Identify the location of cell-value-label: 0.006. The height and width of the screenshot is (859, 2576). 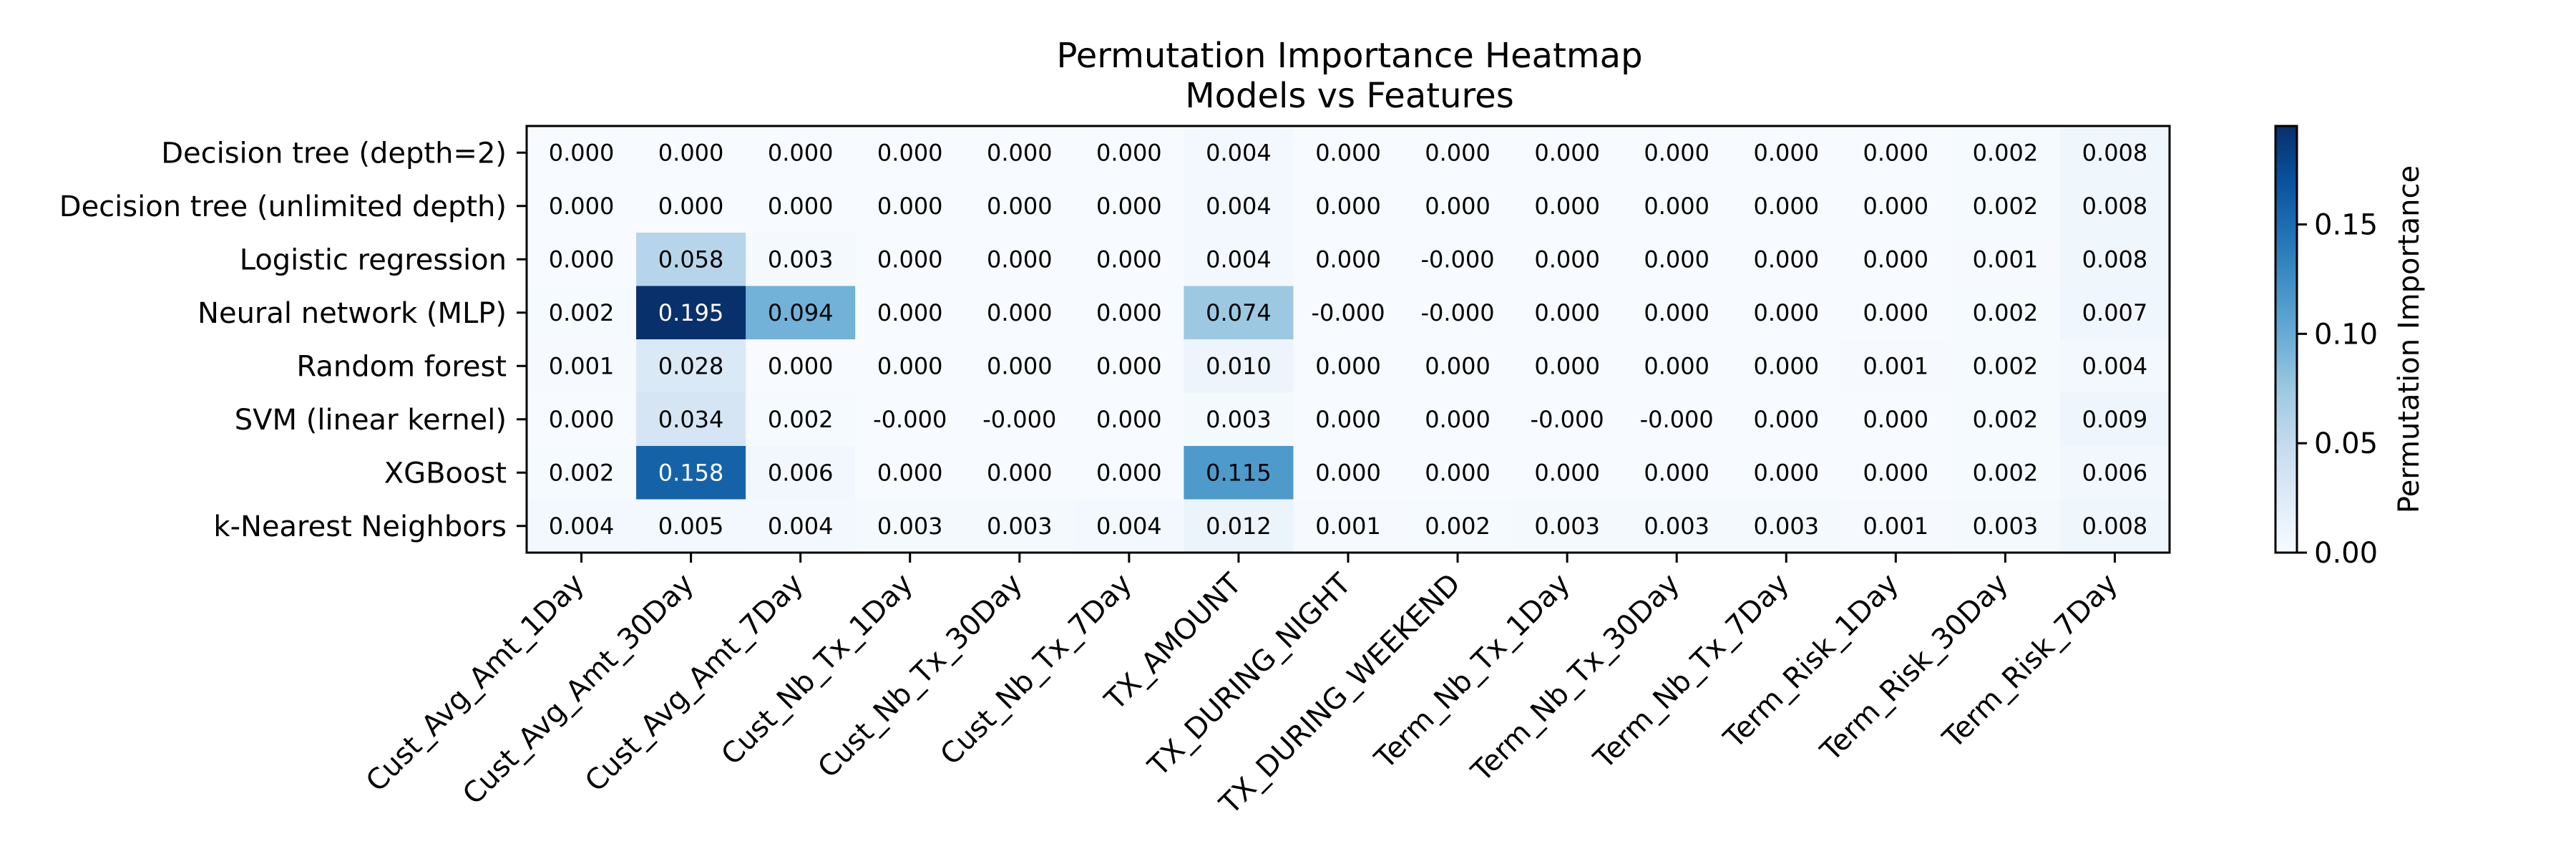
(801, 472).